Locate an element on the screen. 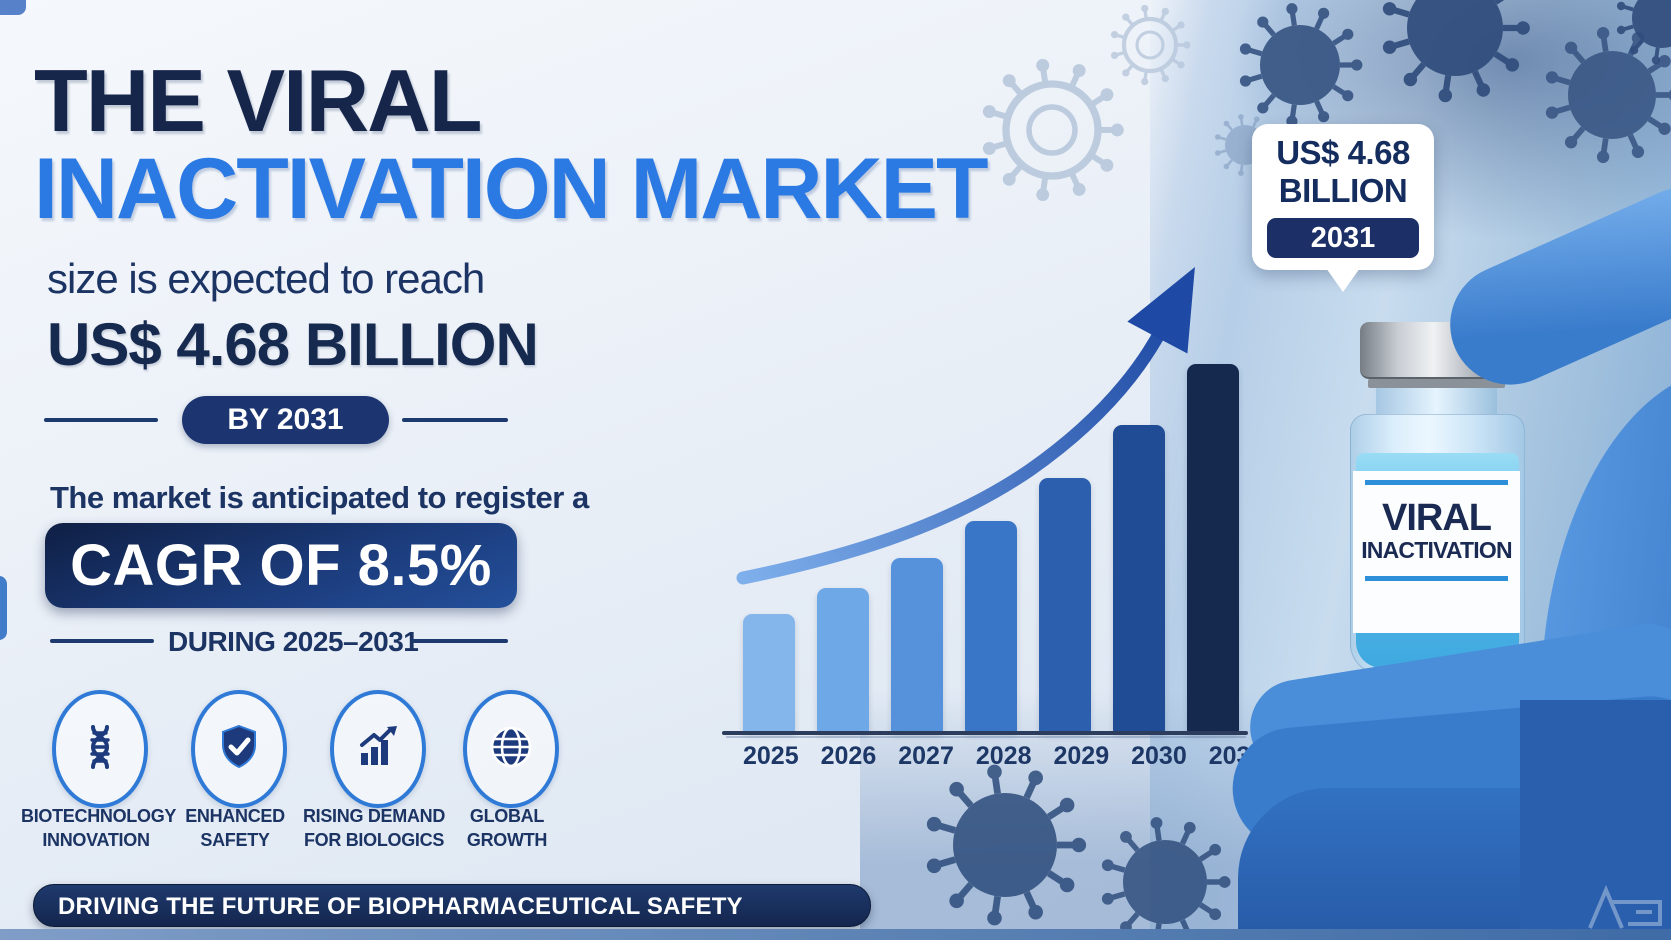 This screenshot has height=940, width=1671. cagr-value-box: CAGR OF 8.5% is located at coordinates (281, 565).